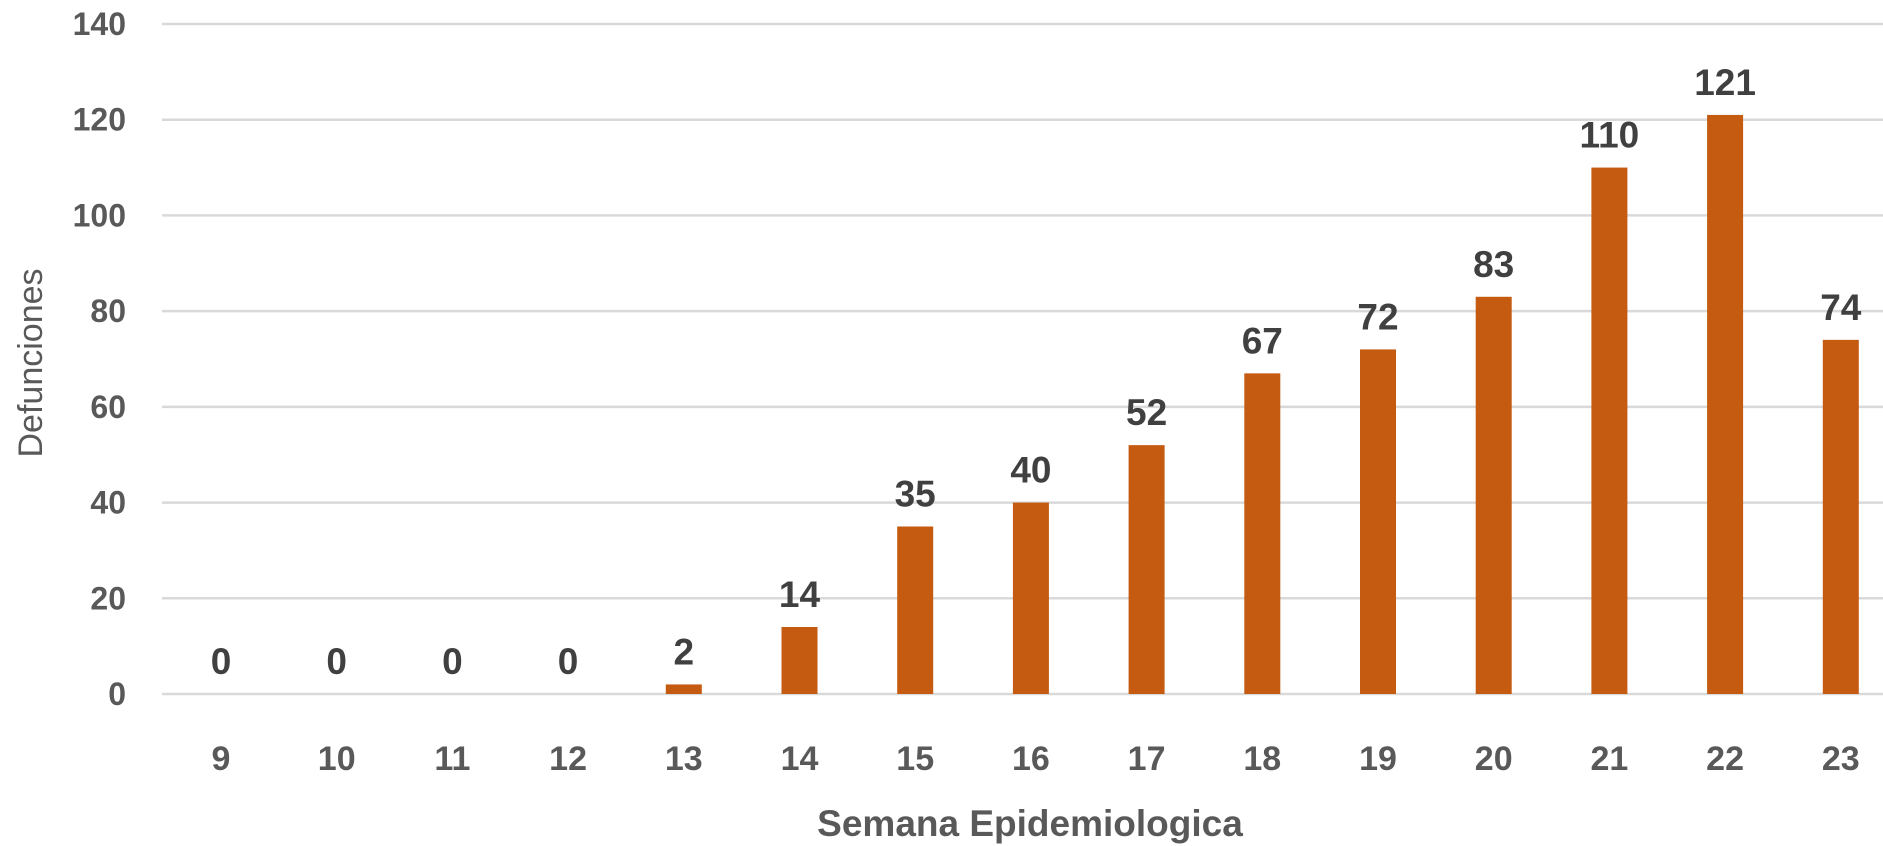 Image resolution: width=1883 pixels, height=846 pixels. Describe the element at coordinates (1725, 759) in the screenshot. I see `x-tick-label: 22` at that location.